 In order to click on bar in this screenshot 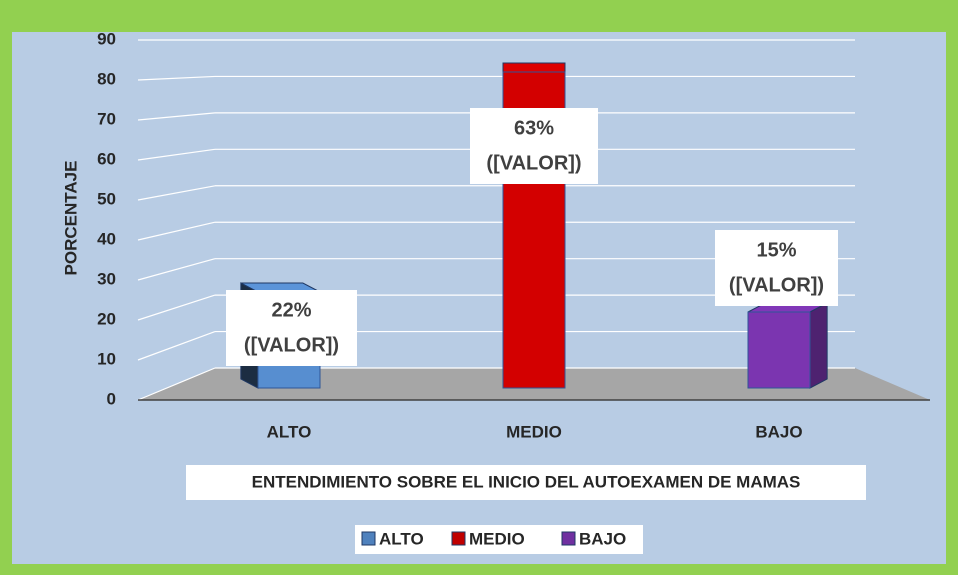, I will do `click(787, 345)`.